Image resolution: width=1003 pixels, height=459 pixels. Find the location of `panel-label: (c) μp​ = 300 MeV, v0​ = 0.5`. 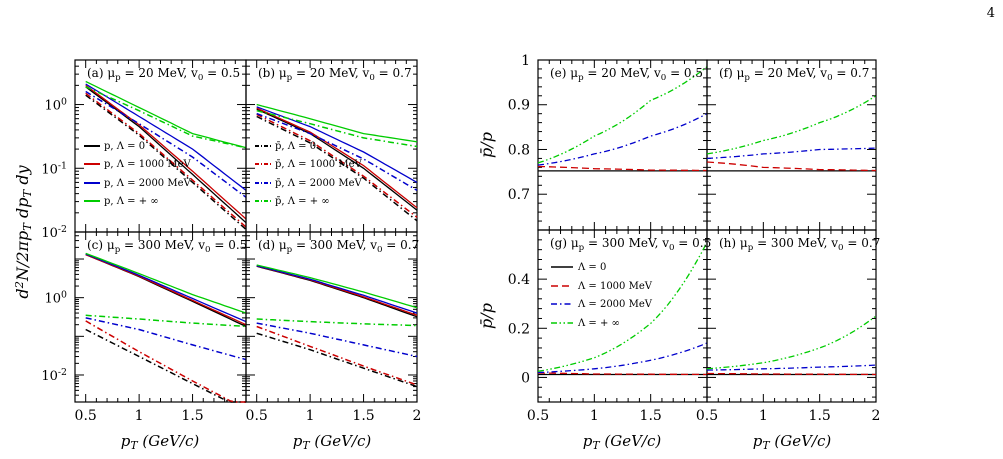

panel-label: (c) μp​ = 300 MeV, v0​ = 0.5 is located at coordinates (167, 246).